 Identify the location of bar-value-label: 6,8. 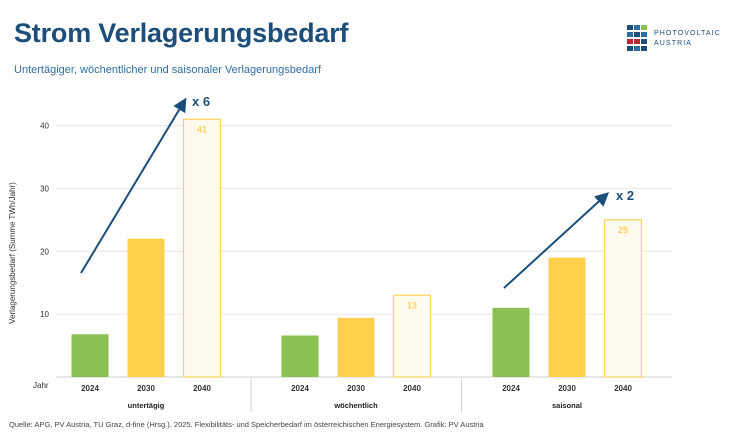
(90, 344).